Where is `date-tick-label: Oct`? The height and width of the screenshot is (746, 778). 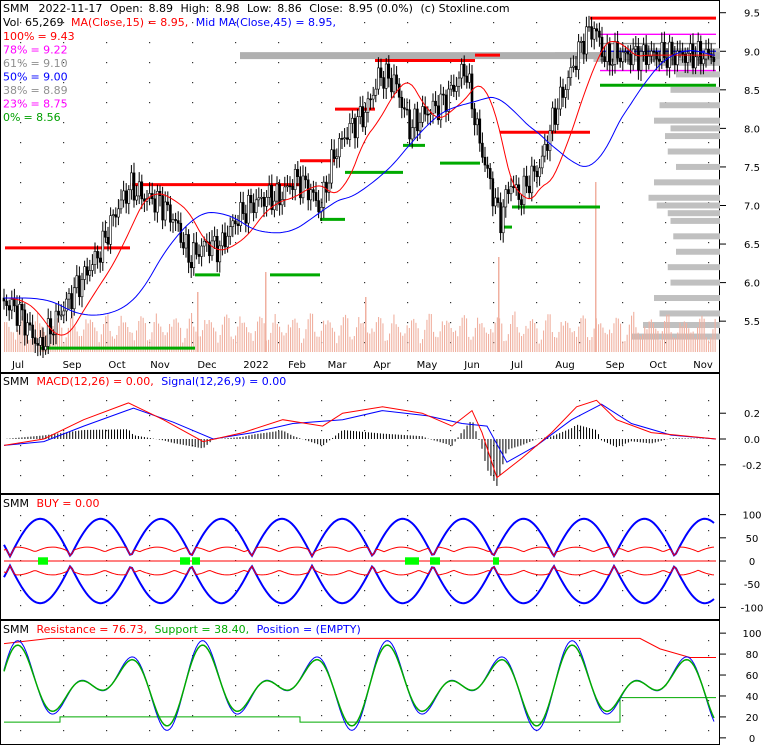
date-tick-label: Oct is located at coordinates (116, 365).